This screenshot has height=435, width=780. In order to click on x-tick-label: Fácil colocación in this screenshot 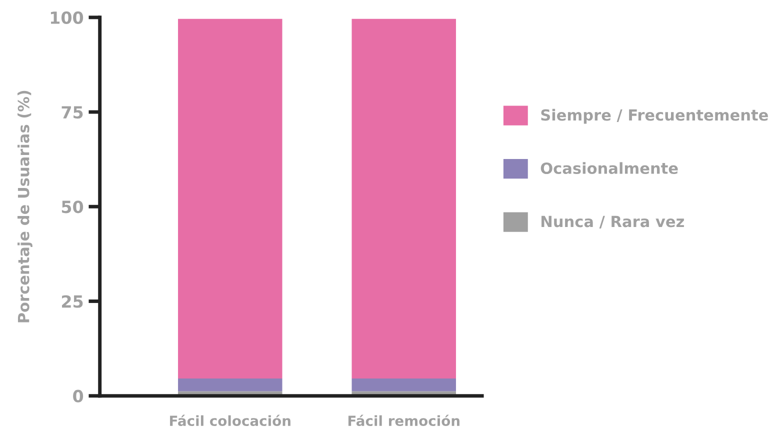, I will do `click(230, 420)`.